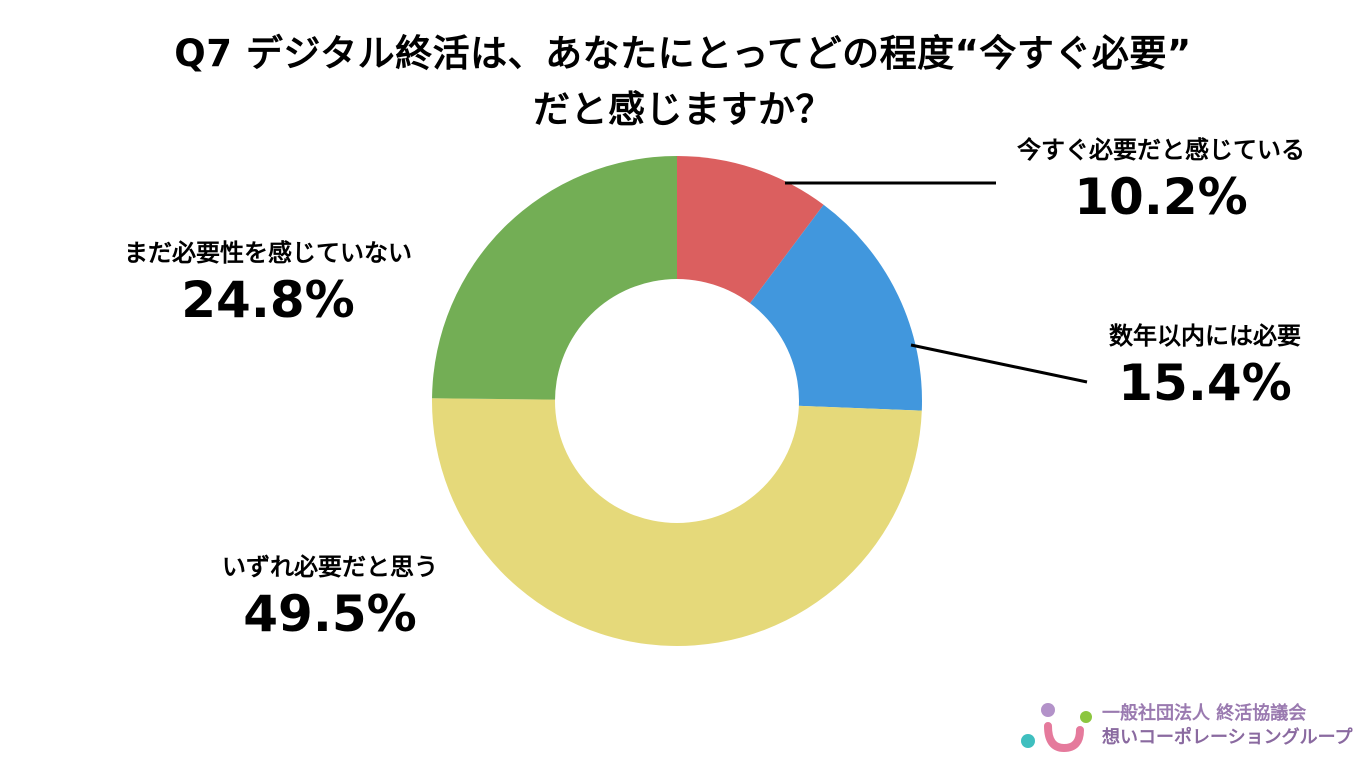  I want to click on chart-title: Q7 デジタル終活は、あなたにとってどの程度“今すぐ必要” だと感じますか？, so click(683, 82).